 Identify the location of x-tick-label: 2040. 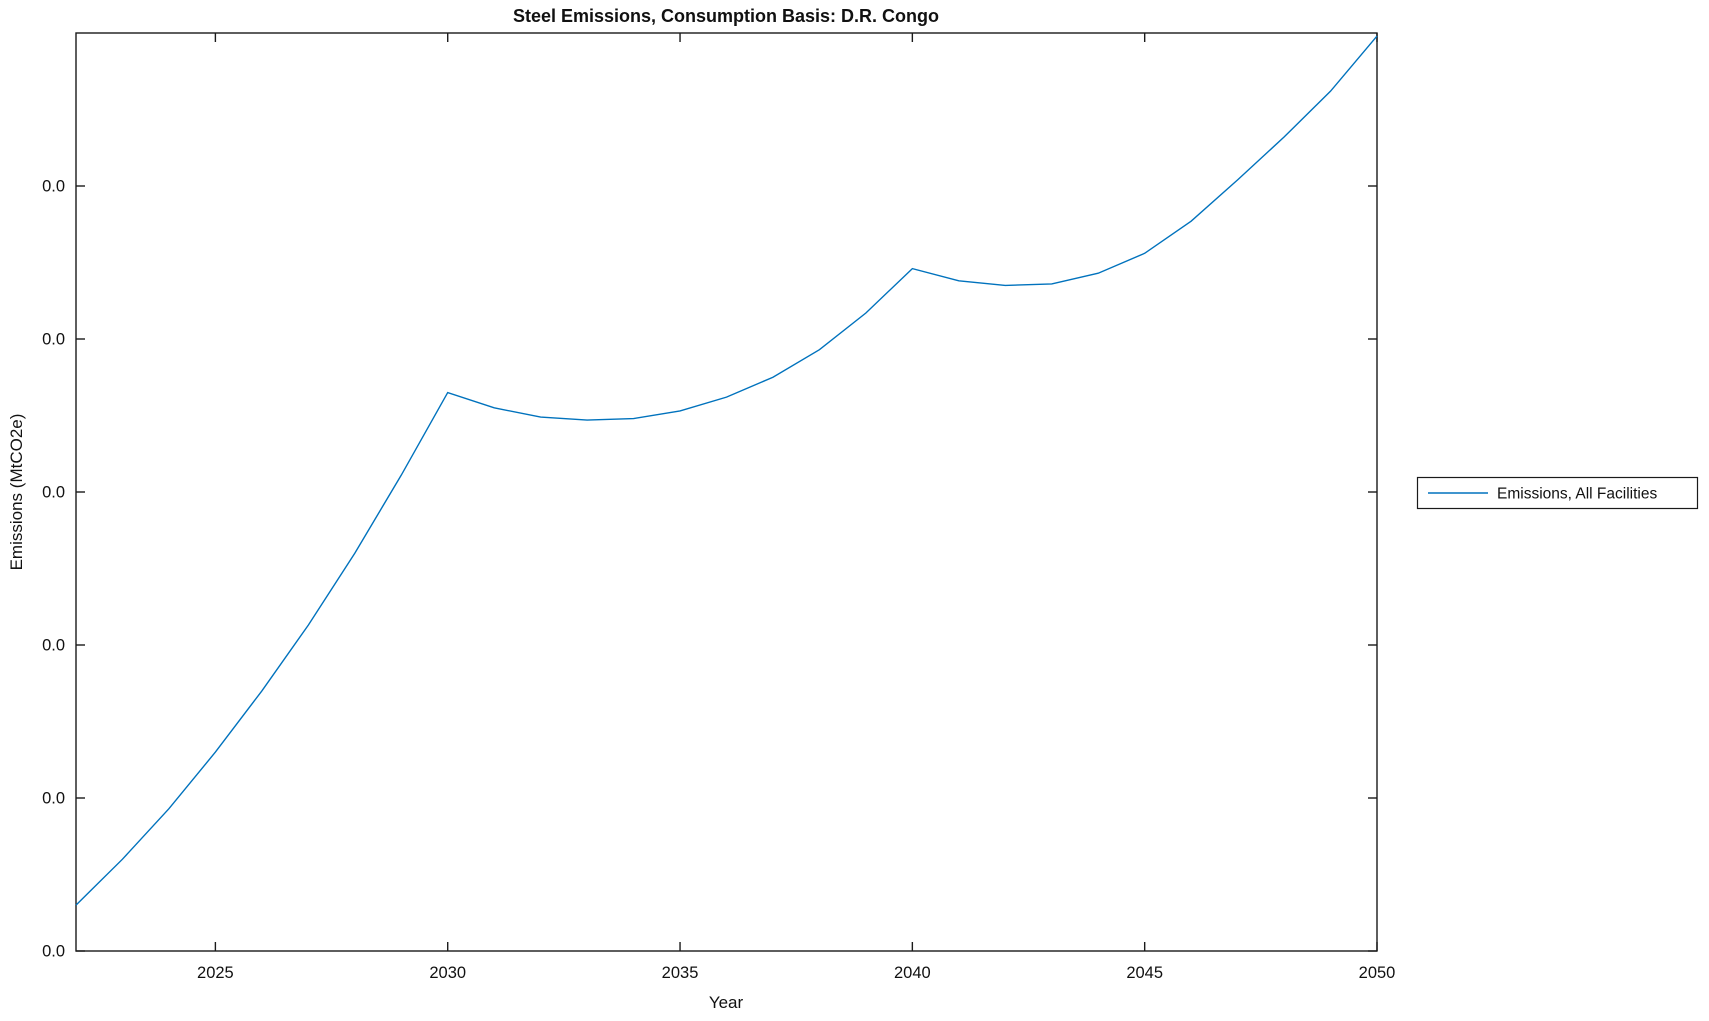
(912, 973).